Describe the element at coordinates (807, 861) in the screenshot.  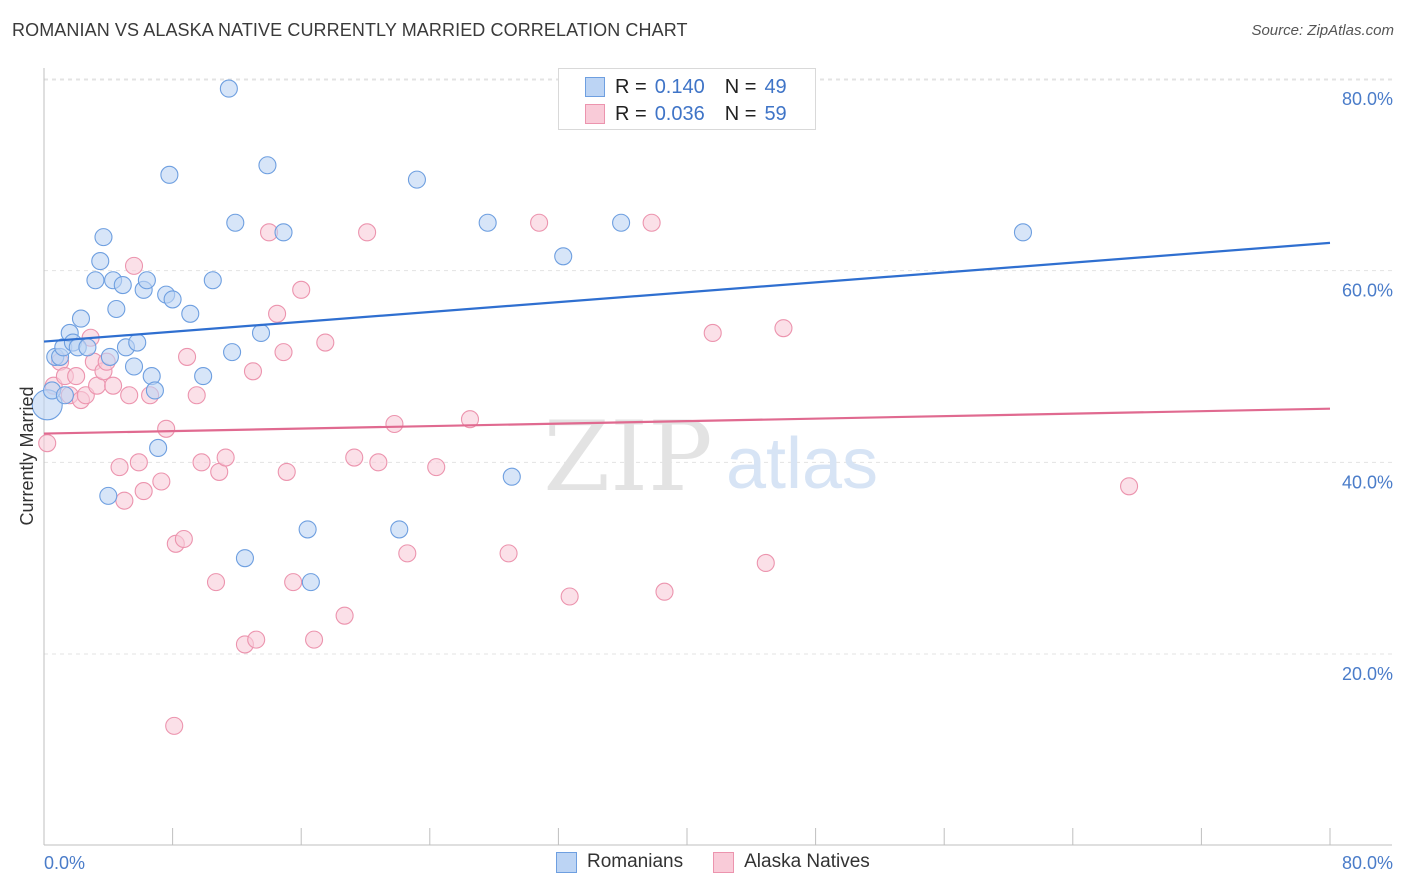
I see `legend-label-alaska-natives: Alaska Natives` at that location.